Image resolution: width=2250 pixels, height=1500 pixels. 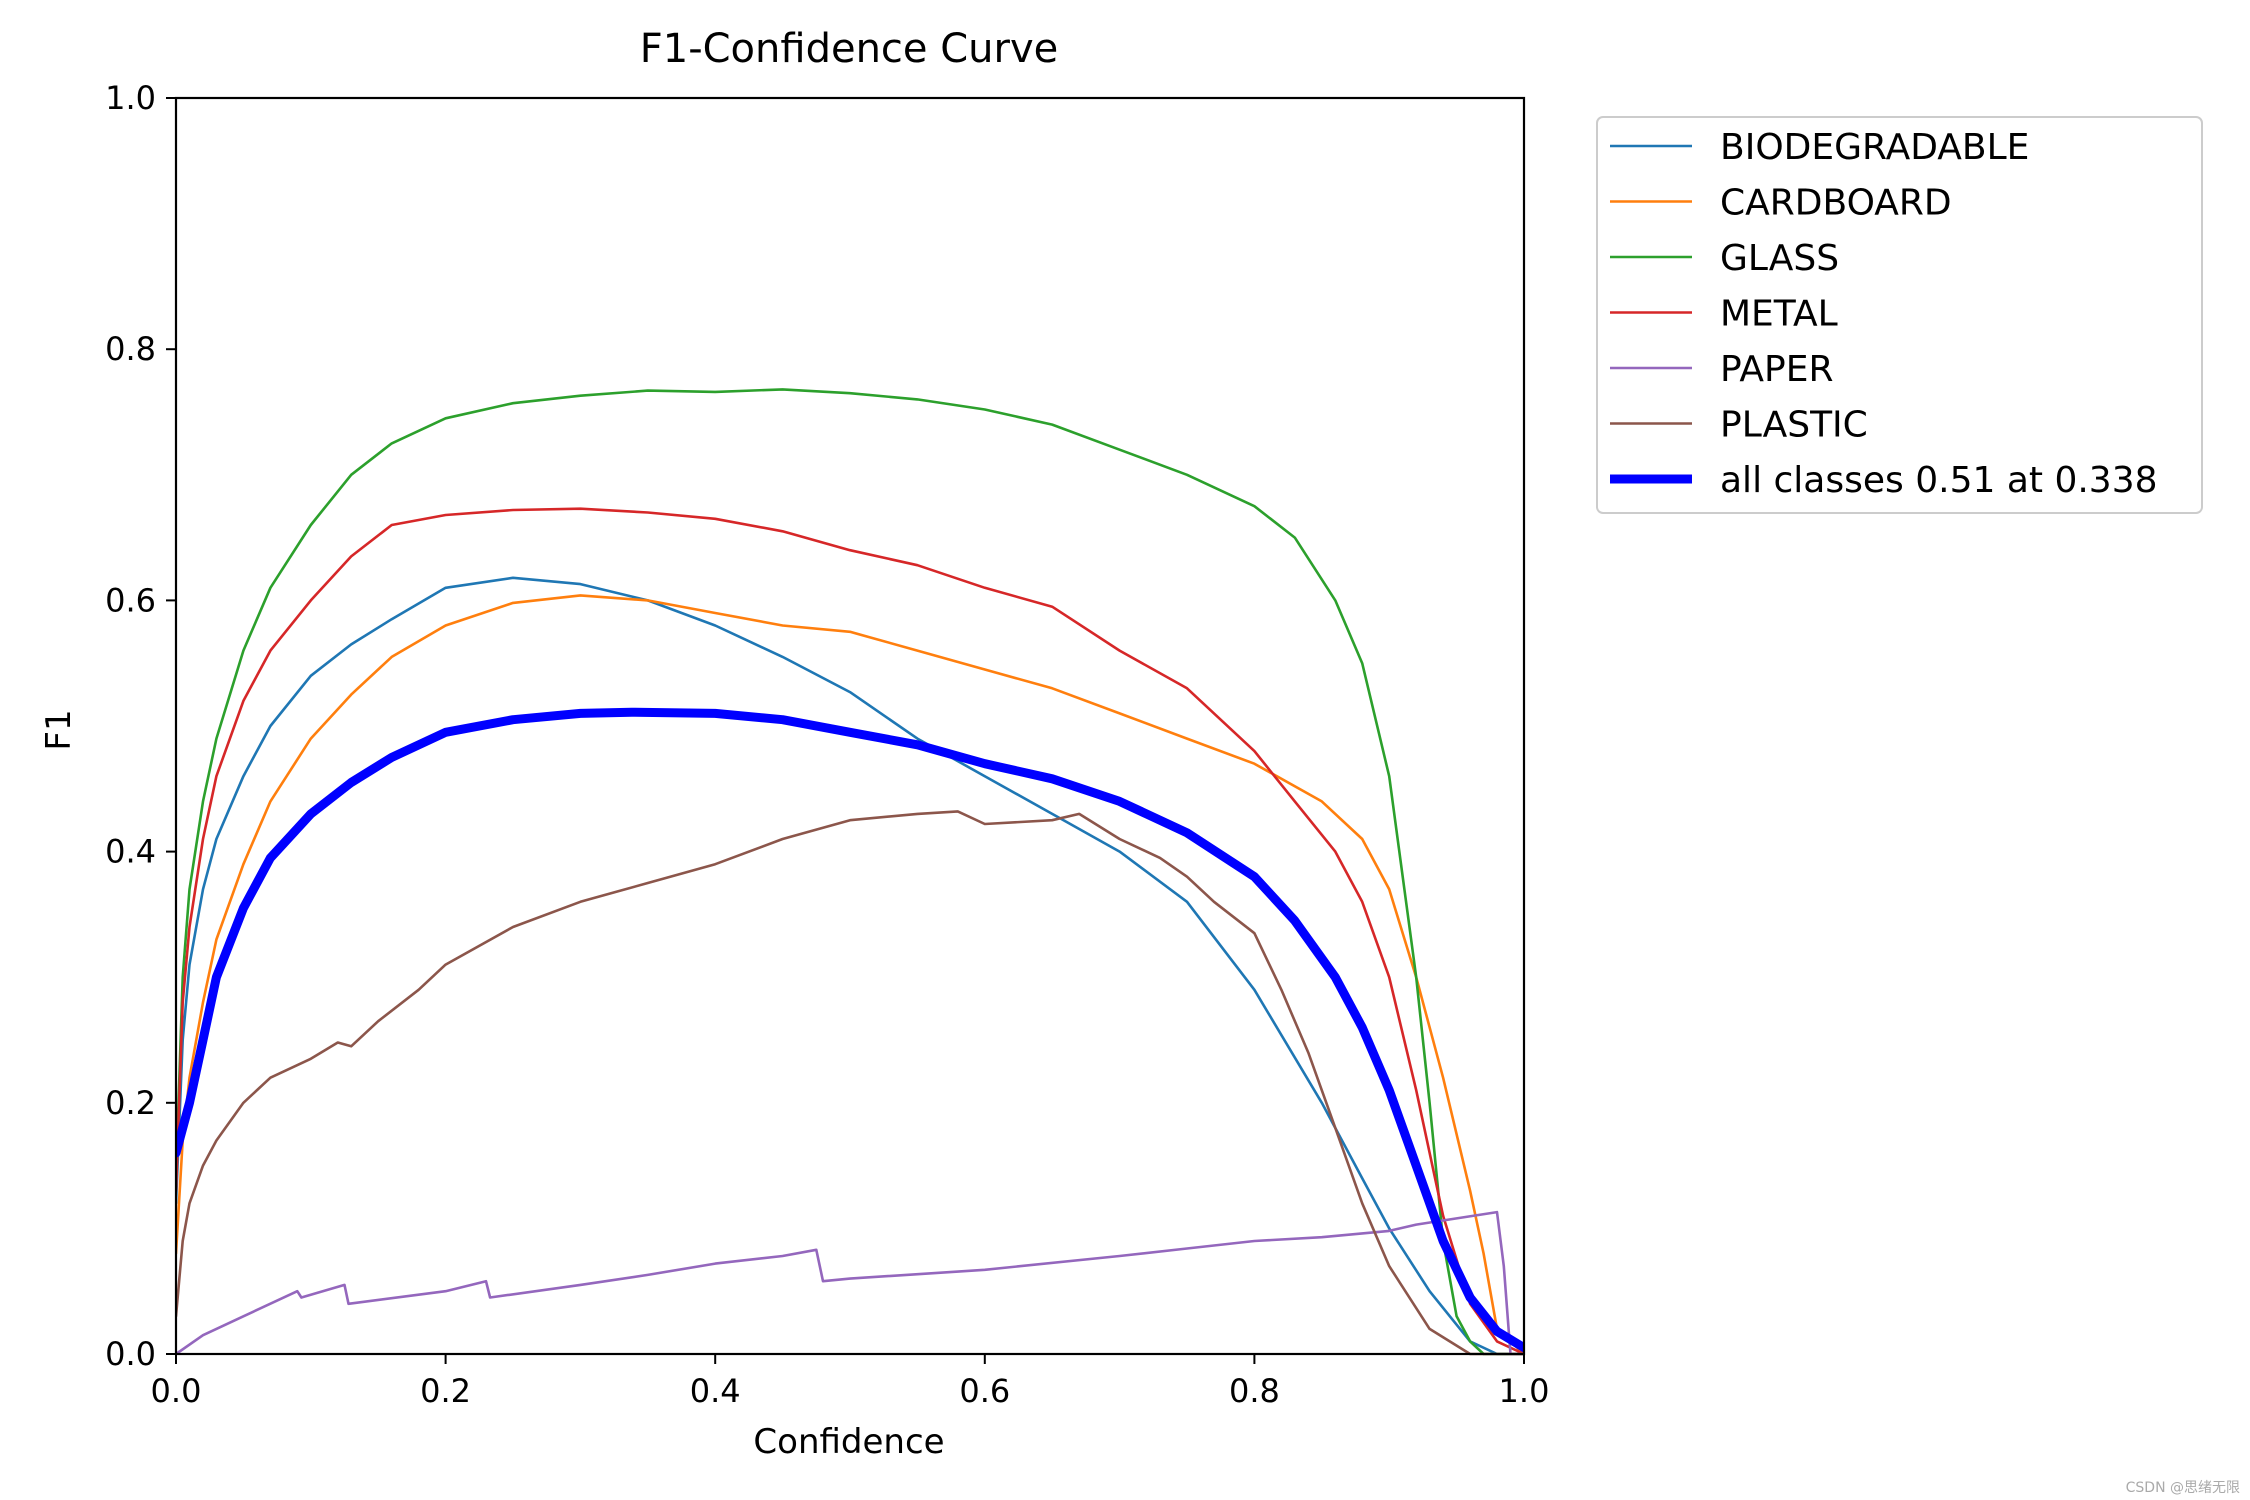 I want to click on legend-label: PAPER, so click(x=1777, y=369).